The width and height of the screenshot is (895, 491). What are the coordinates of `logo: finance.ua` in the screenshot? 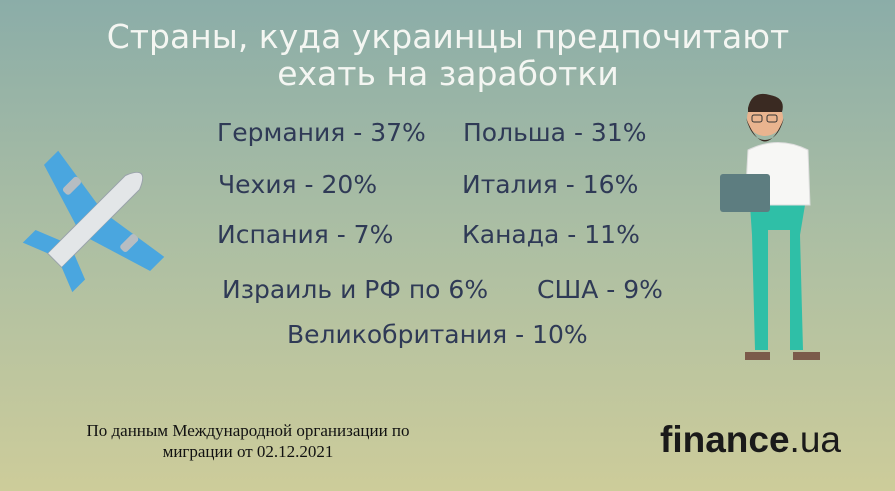 It's located at (750, 439).